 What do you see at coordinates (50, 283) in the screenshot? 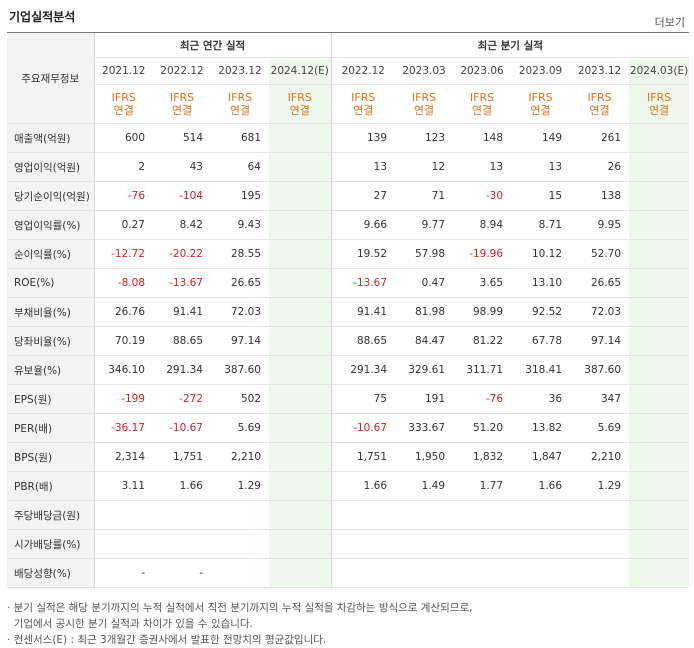
I see `row-label: ROE(%)` at bounding box center [50, 283].